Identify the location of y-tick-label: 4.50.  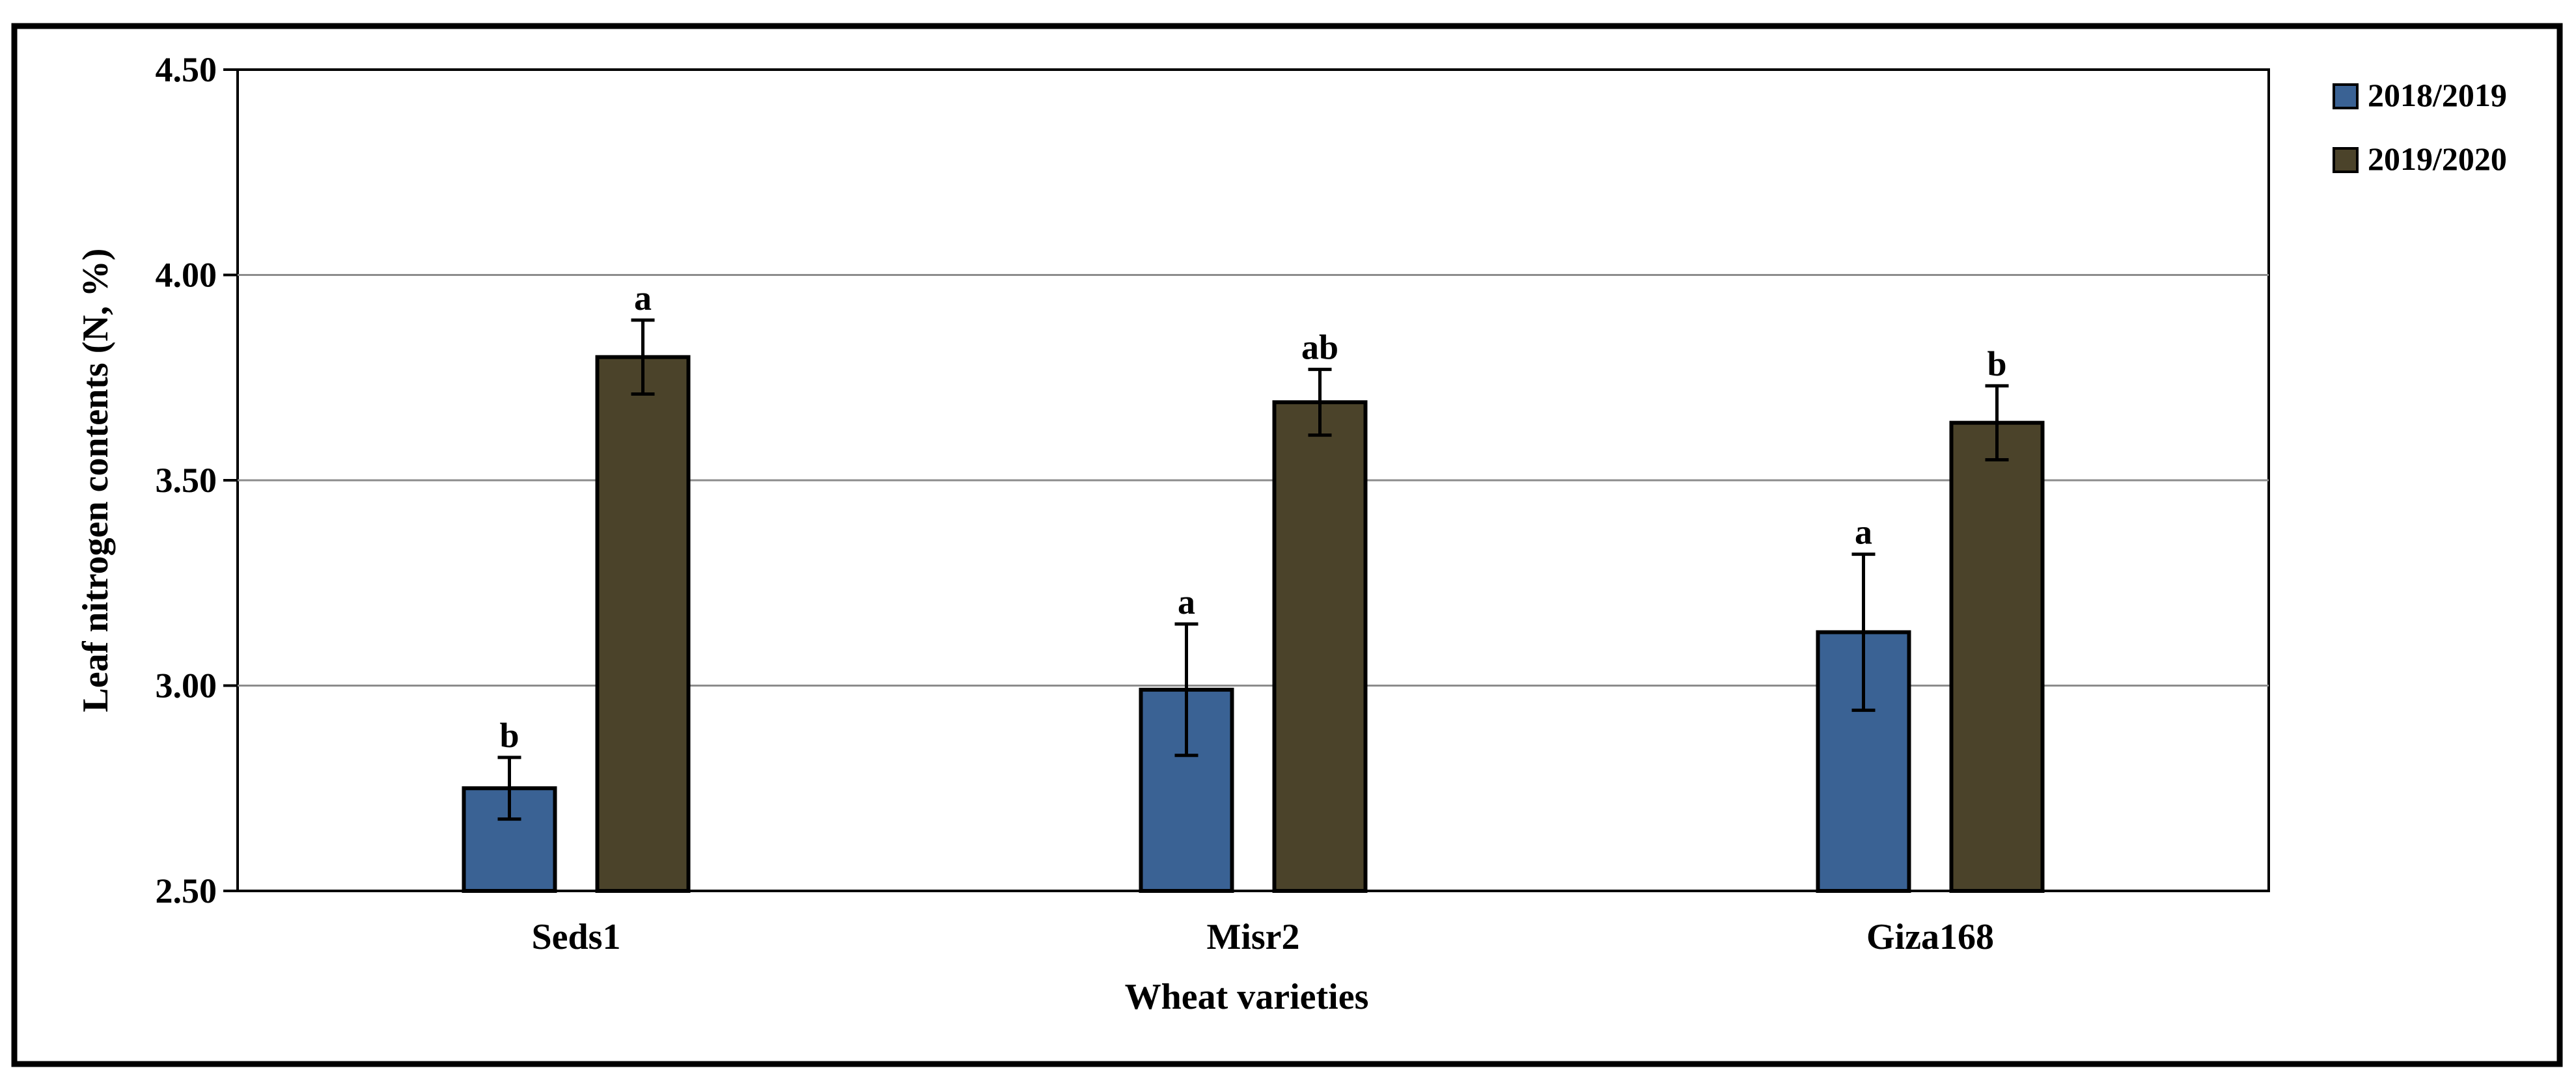
(186, 69).